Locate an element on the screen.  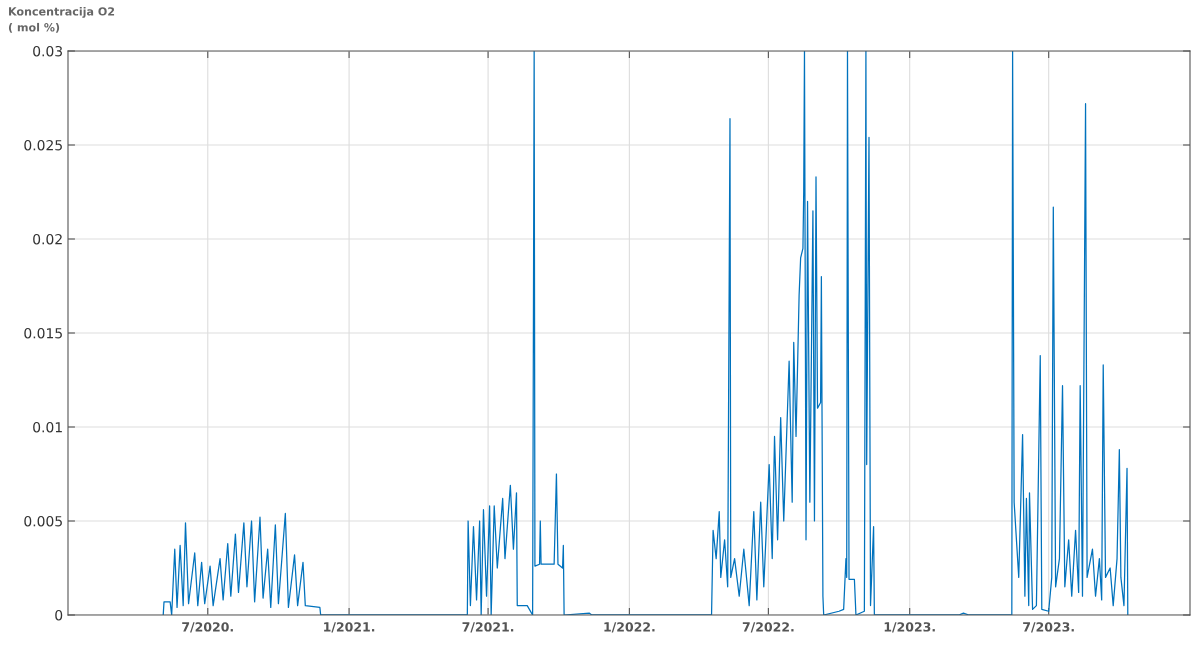
x-tick-label: 1/2021. is located at coordinates (349, 627).